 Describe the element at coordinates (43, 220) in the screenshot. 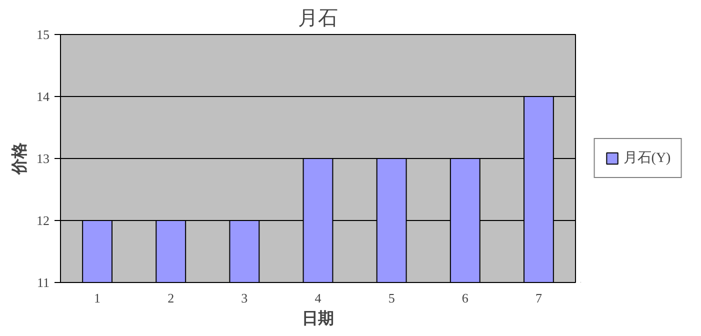

I see `y-tick-label: 12` at that location.